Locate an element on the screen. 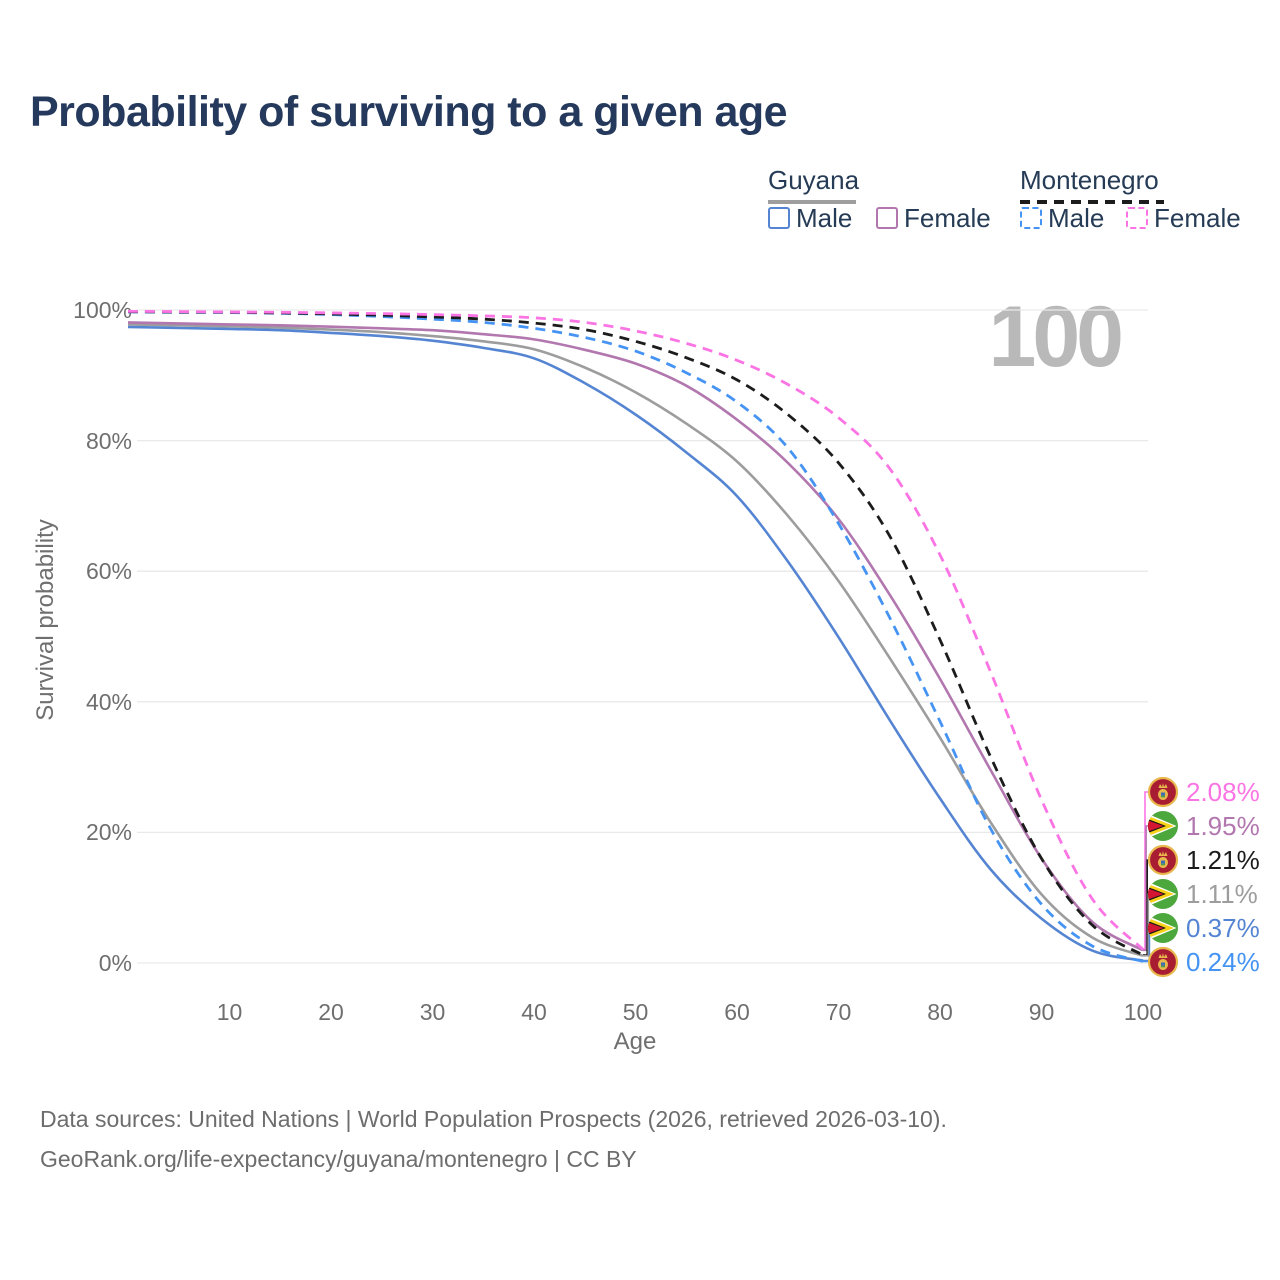 Image resolution: width=1280 pixels, height=1280 pixels. legend-underline-montenegro is located at coordinates (1092, 202).